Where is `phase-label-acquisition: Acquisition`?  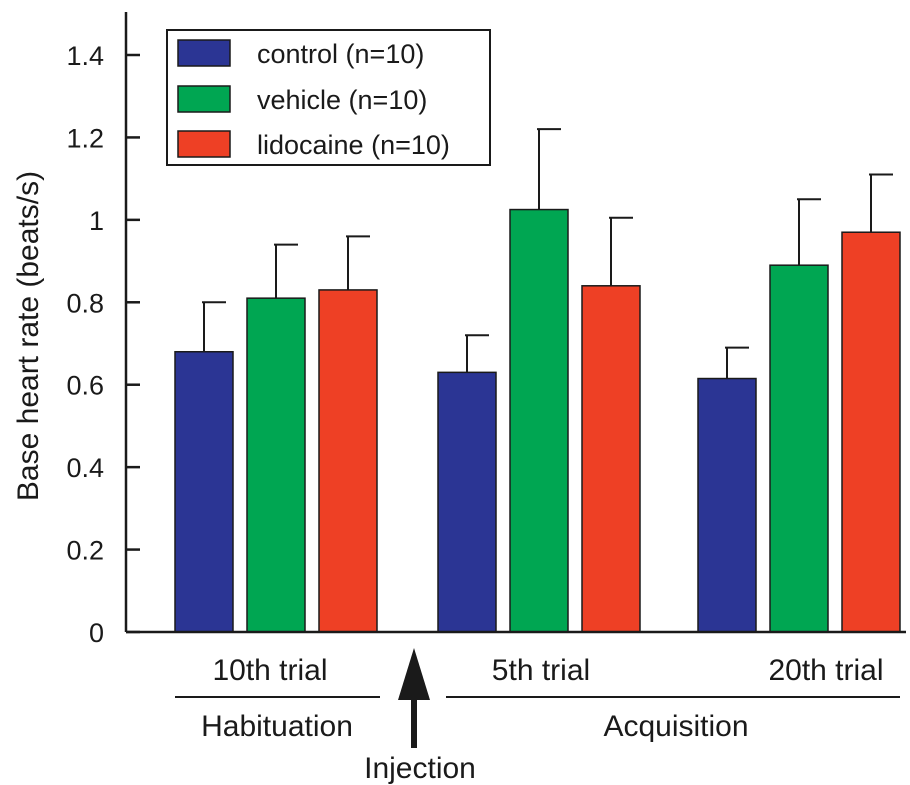 phase-label-acquisition: Acquisition is located at coordinates (675, 726).